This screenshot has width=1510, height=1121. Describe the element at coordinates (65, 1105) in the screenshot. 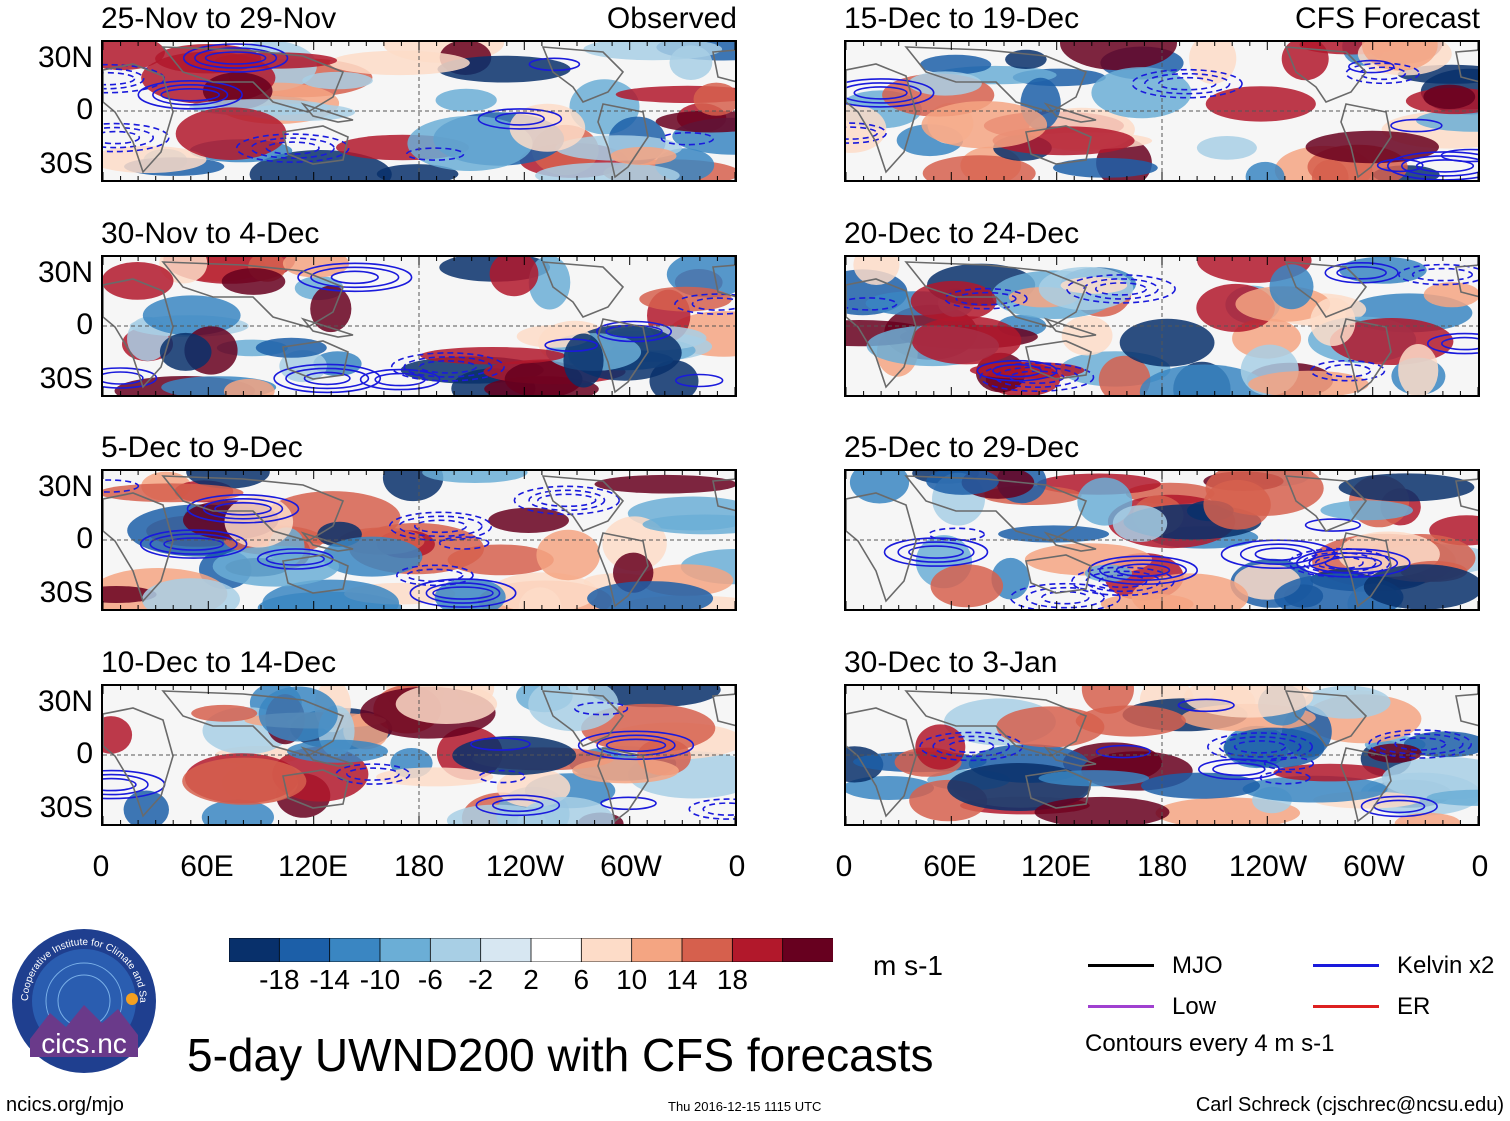

I see `footer-url: ncics.org/mjo` at that location.